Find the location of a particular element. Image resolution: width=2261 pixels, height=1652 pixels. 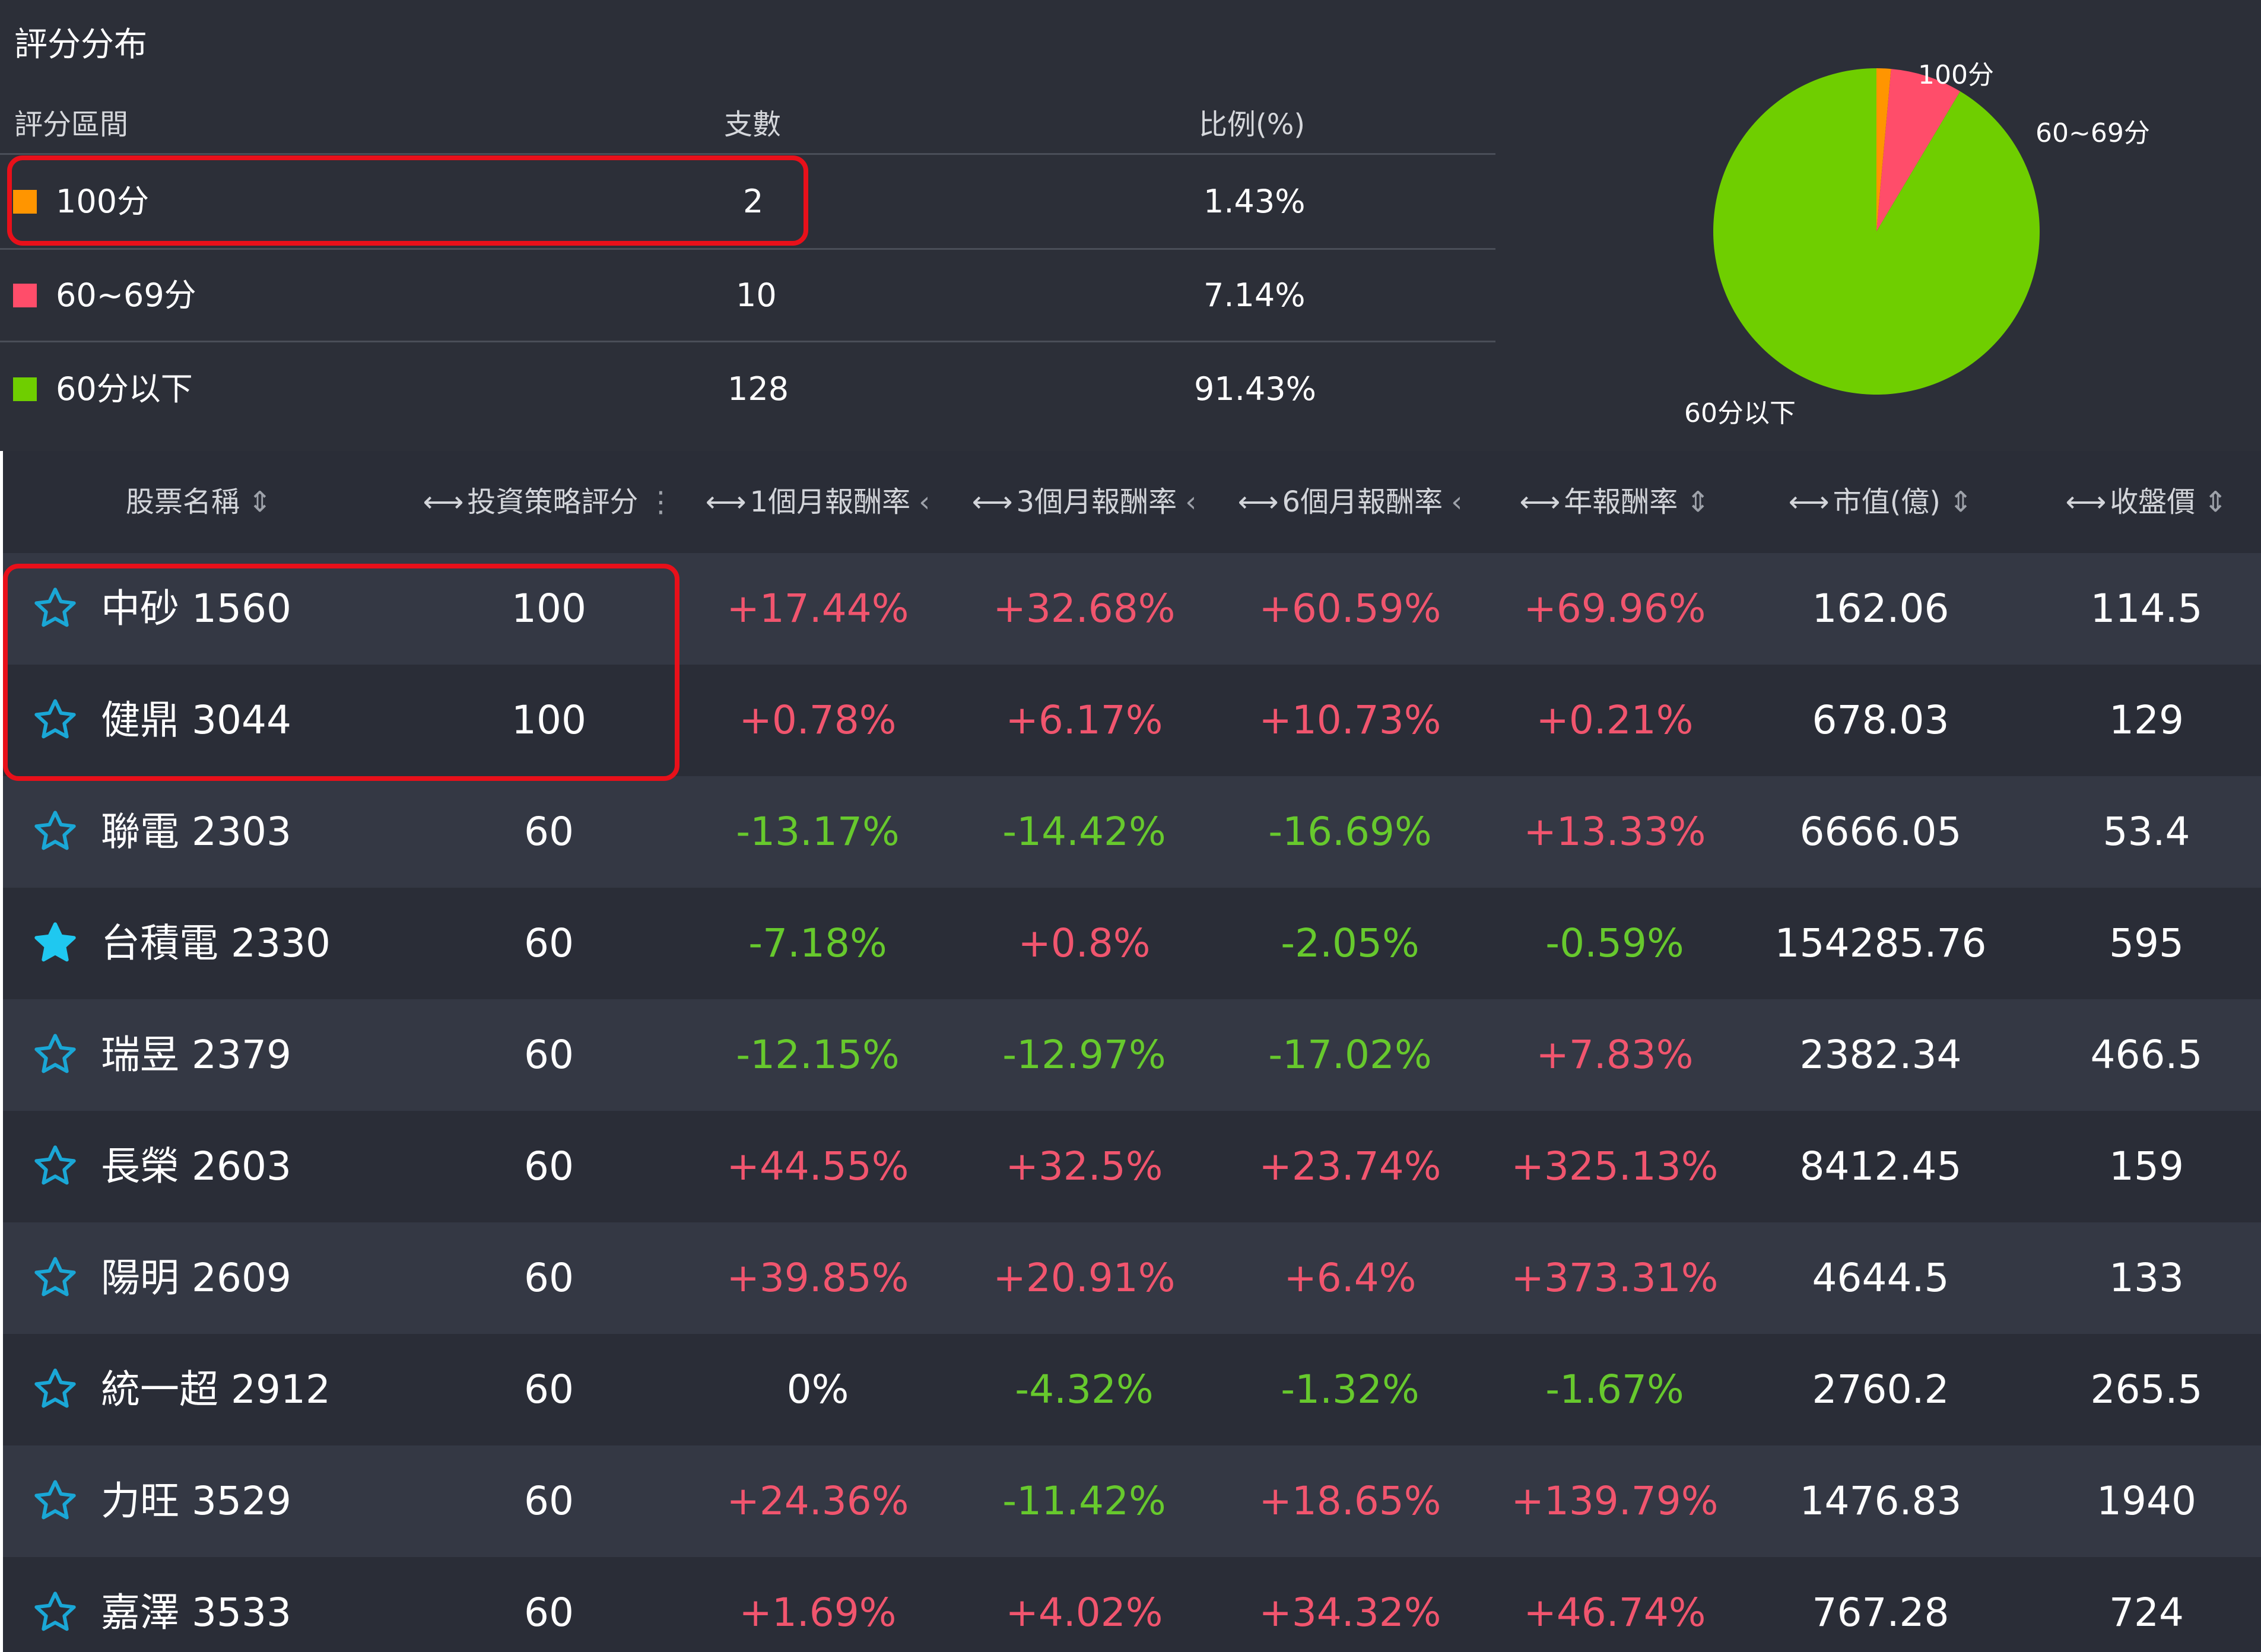

cell-m3: +32.68% is located at coordinates (1084, 608).